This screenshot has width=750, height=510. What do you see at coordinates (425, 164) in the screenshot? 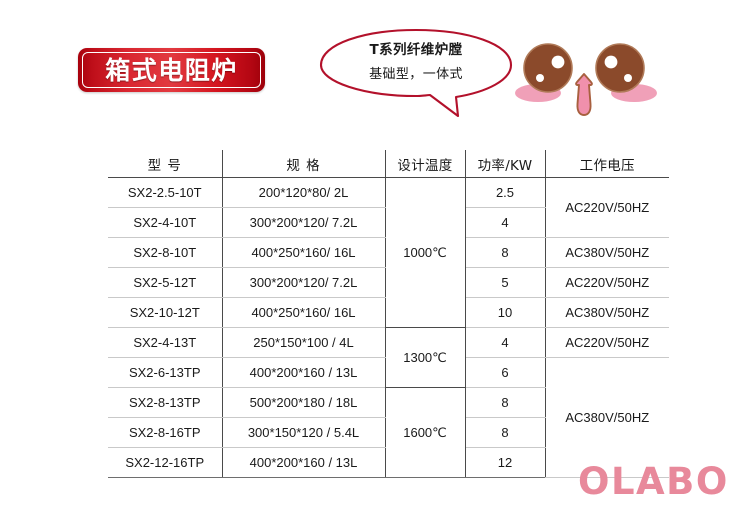
I see `column-header-temperature: 设计温度` at bounding box center [425, 164].